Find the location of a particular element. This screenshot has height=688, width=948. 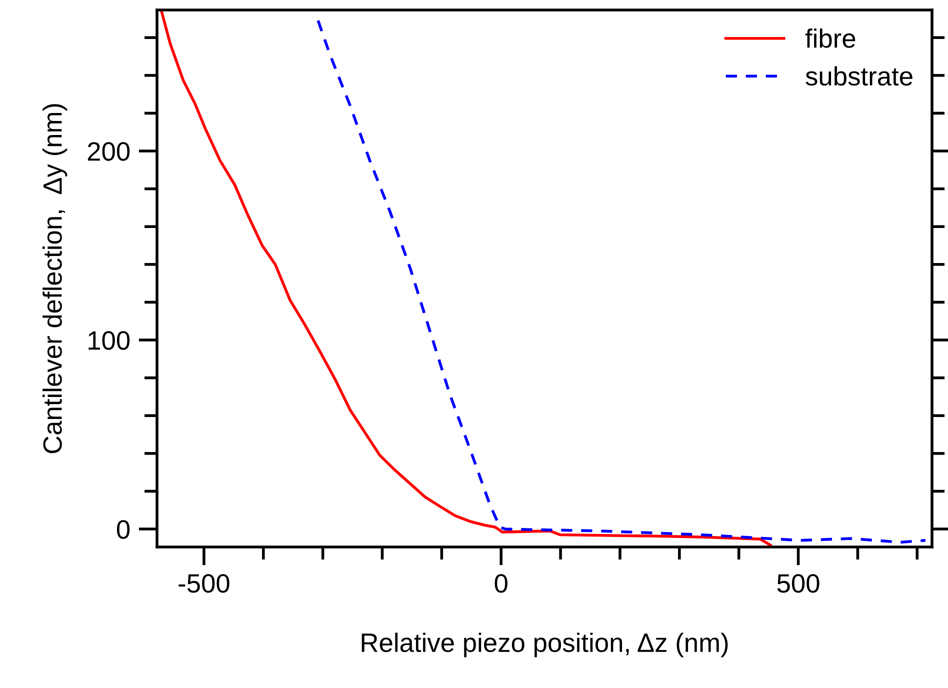

y-axis-title: Cantilever deflection, Δy (nm) is located at coordinates (55, 279).